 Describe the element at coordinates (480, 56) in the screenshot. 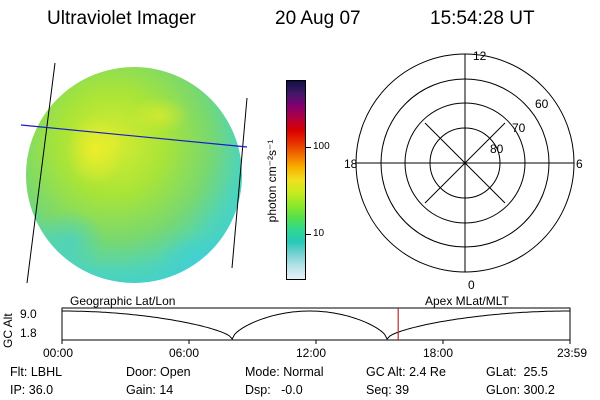

I see `polar-label-top: 12` at that location.